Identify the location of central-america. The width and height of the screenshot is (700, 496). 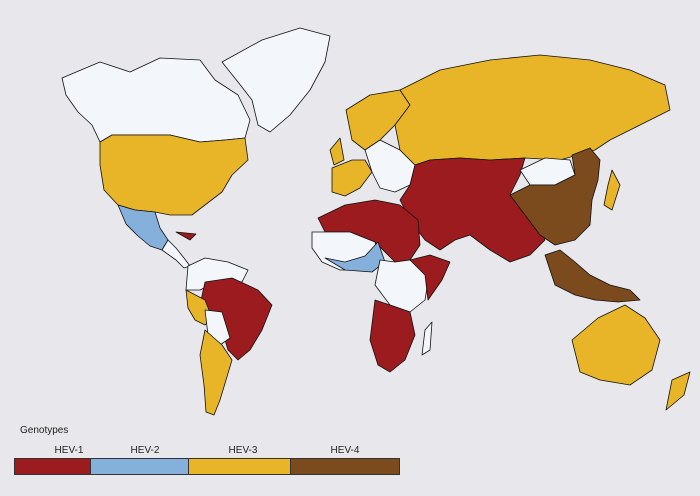
(176, 254).